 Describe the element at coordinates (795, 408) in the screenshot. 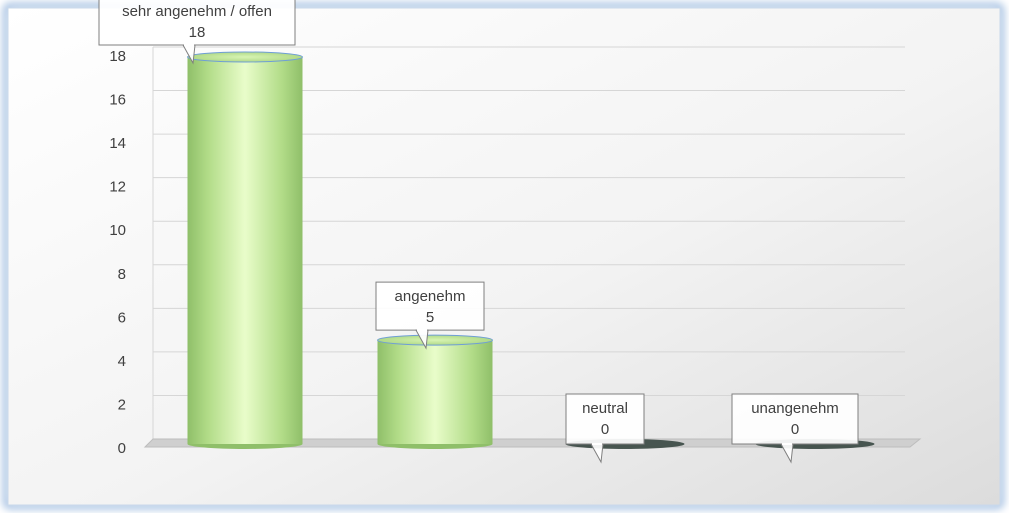

I see `data-label-category: unangenehm` at that location.